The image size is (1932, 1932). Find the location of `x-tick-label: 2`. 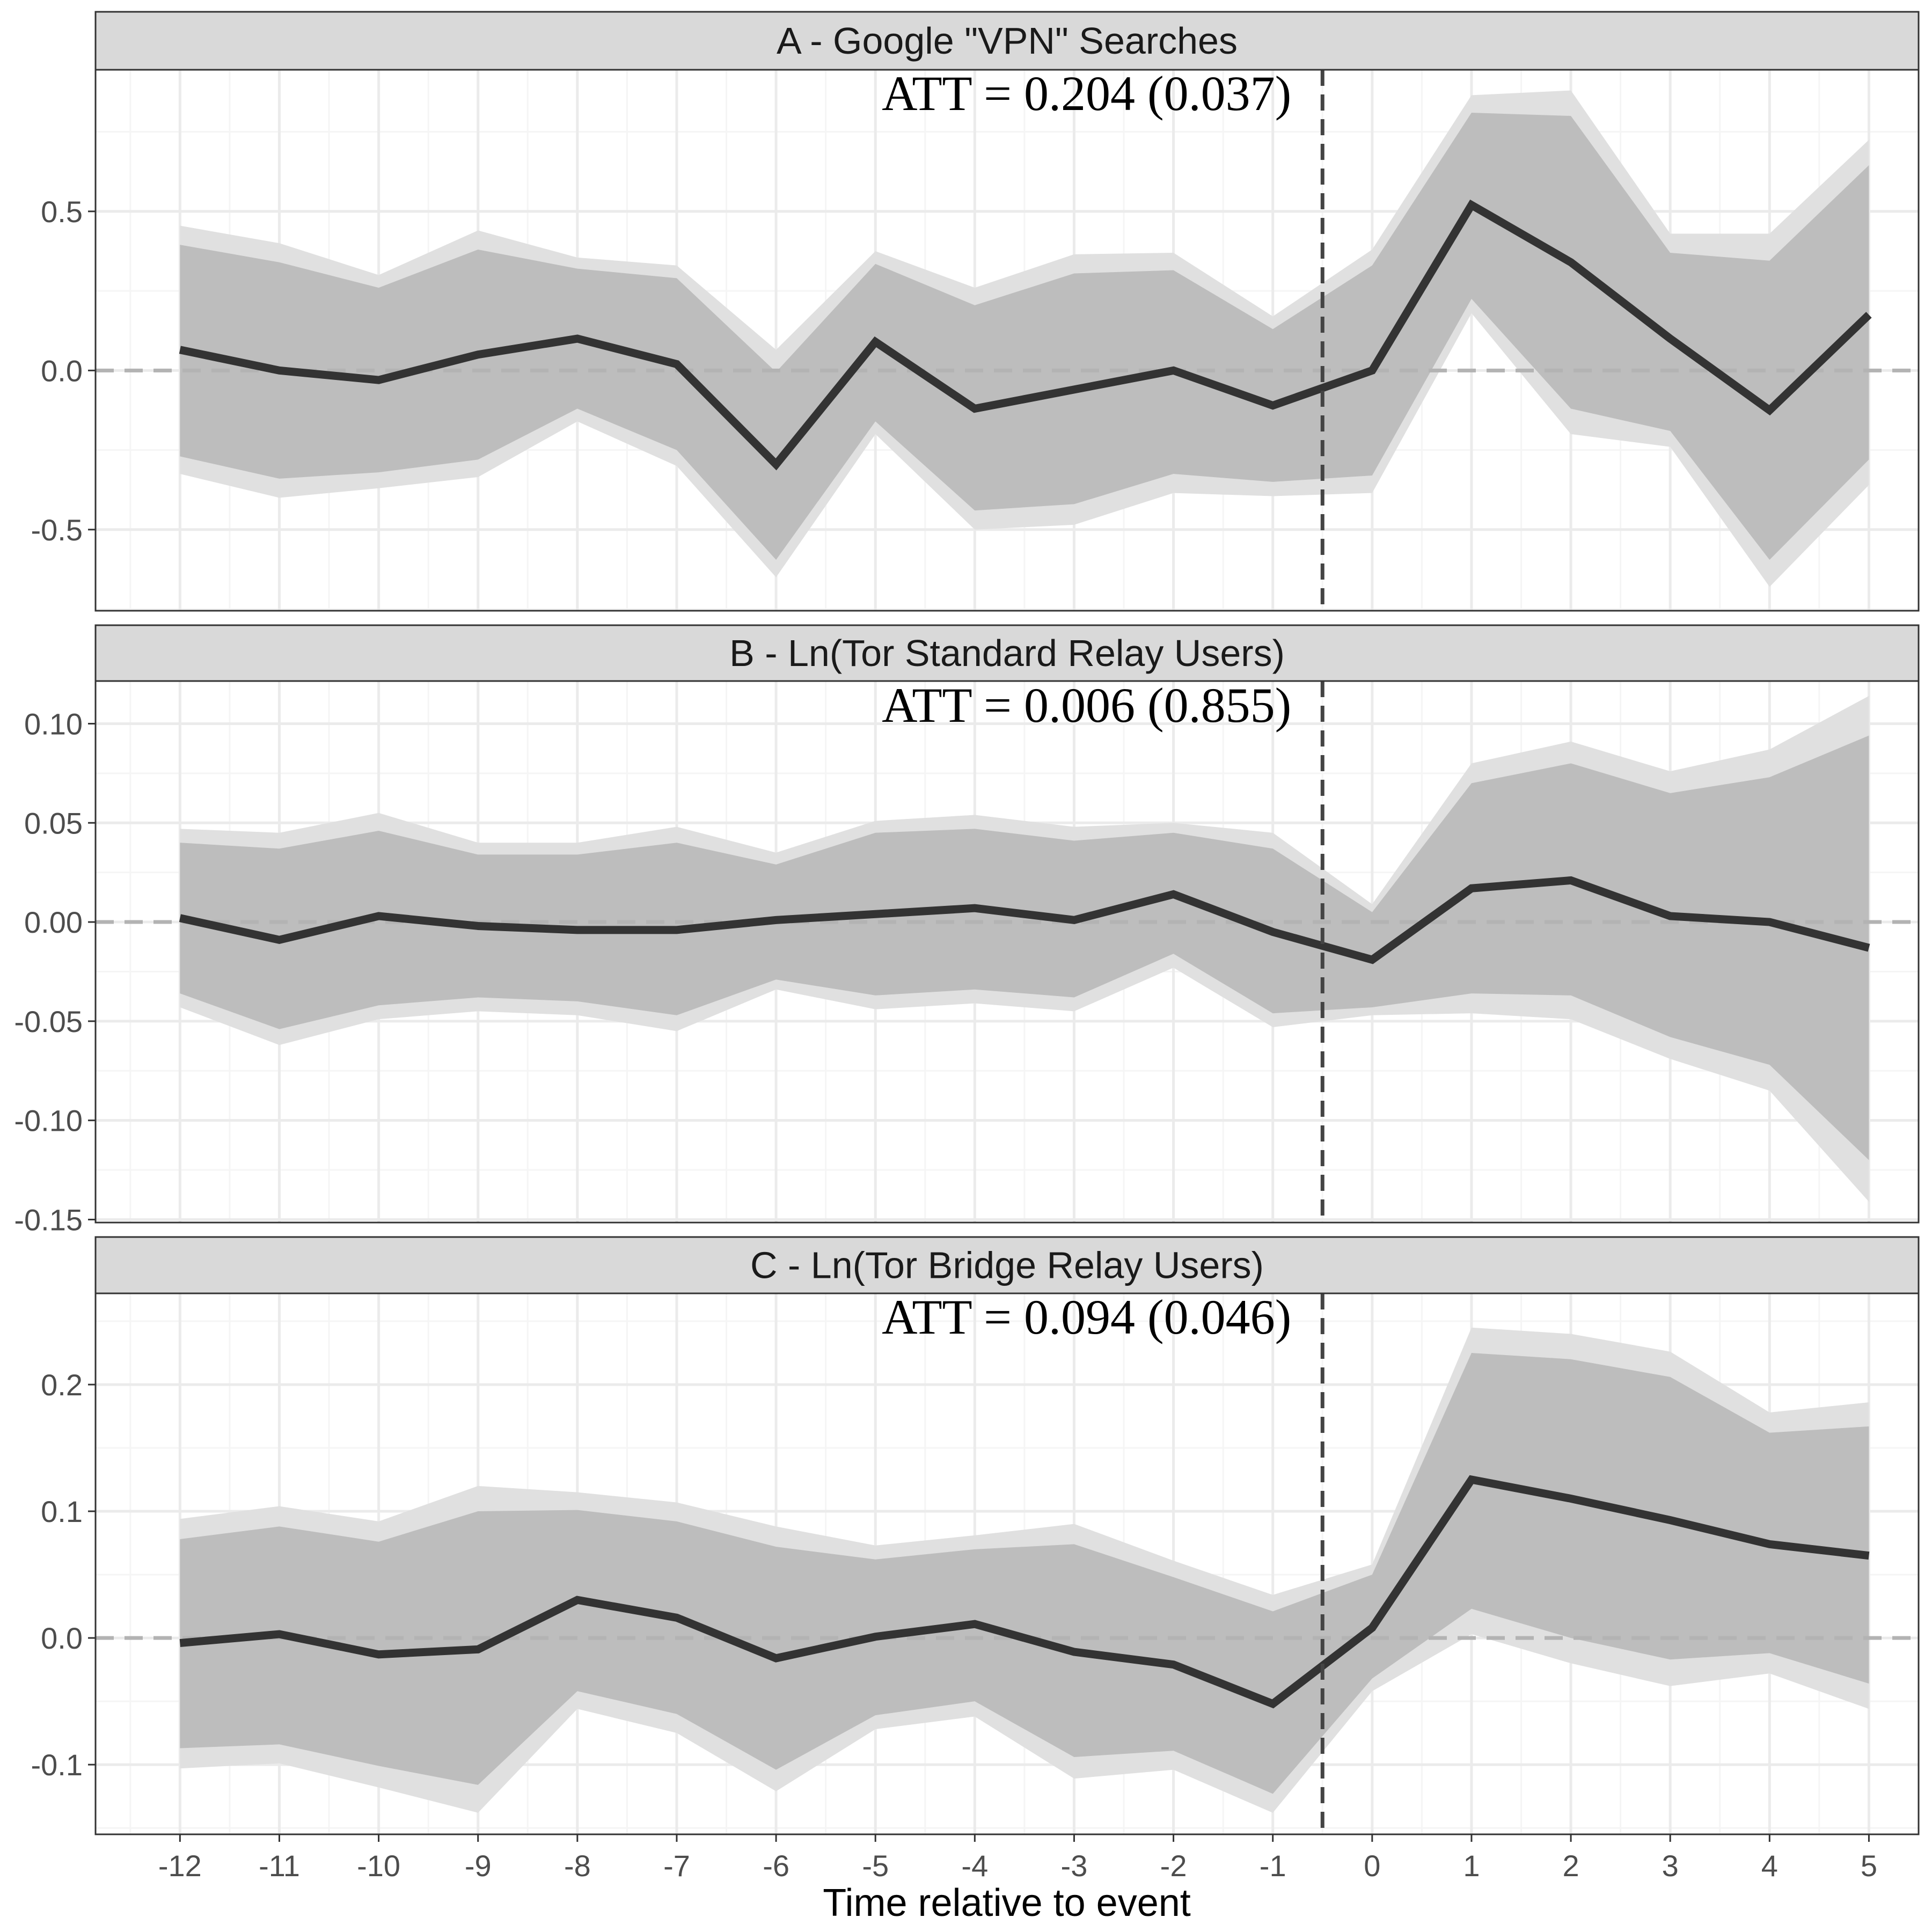

x-tick-label: 2 is located at coordinates (1570, 1866).